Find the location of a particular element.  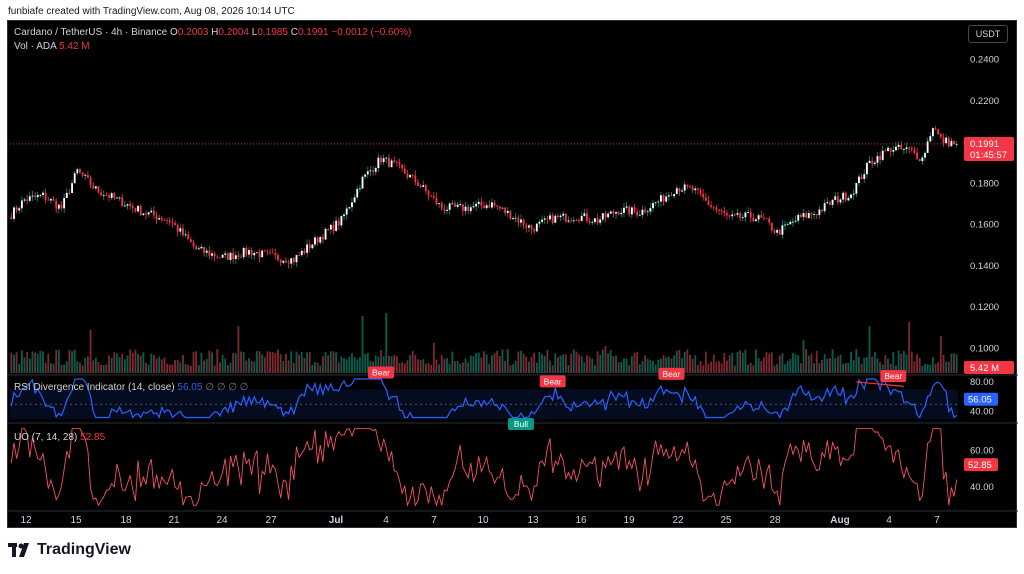

x-tick-label: 10 is located at coordinates (483, 520).